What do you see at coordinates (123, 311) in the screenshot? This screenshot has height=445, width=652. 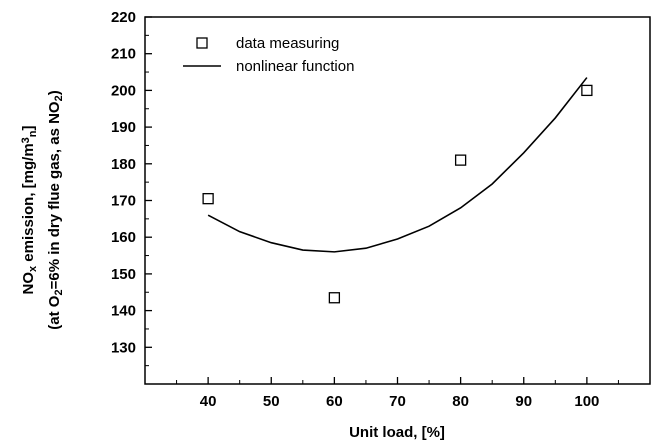 I see `y-tick-label: 140` at bounding box center [123, 311].